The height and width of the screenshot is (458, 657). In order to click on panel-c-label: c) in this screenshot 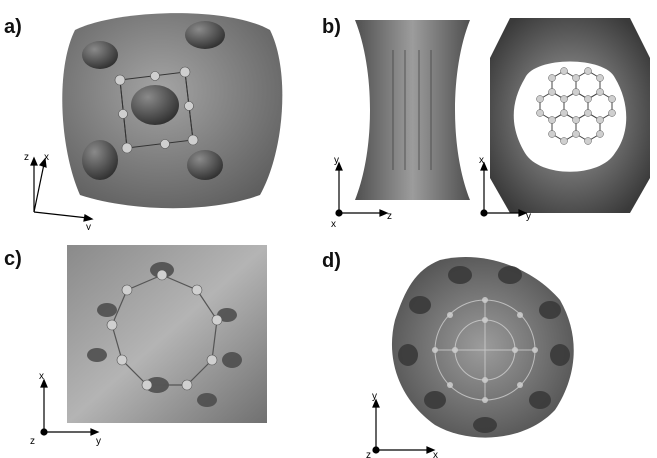, I will do `click(13, 259)`.